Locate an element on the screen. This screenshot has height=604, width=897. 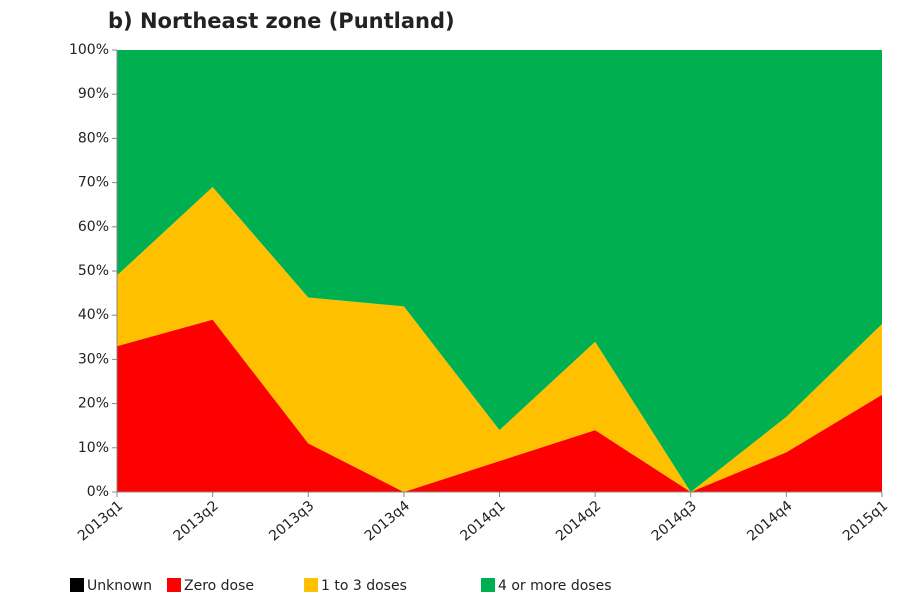
y-tick-label: 40% is located at coordinates (93, 315).